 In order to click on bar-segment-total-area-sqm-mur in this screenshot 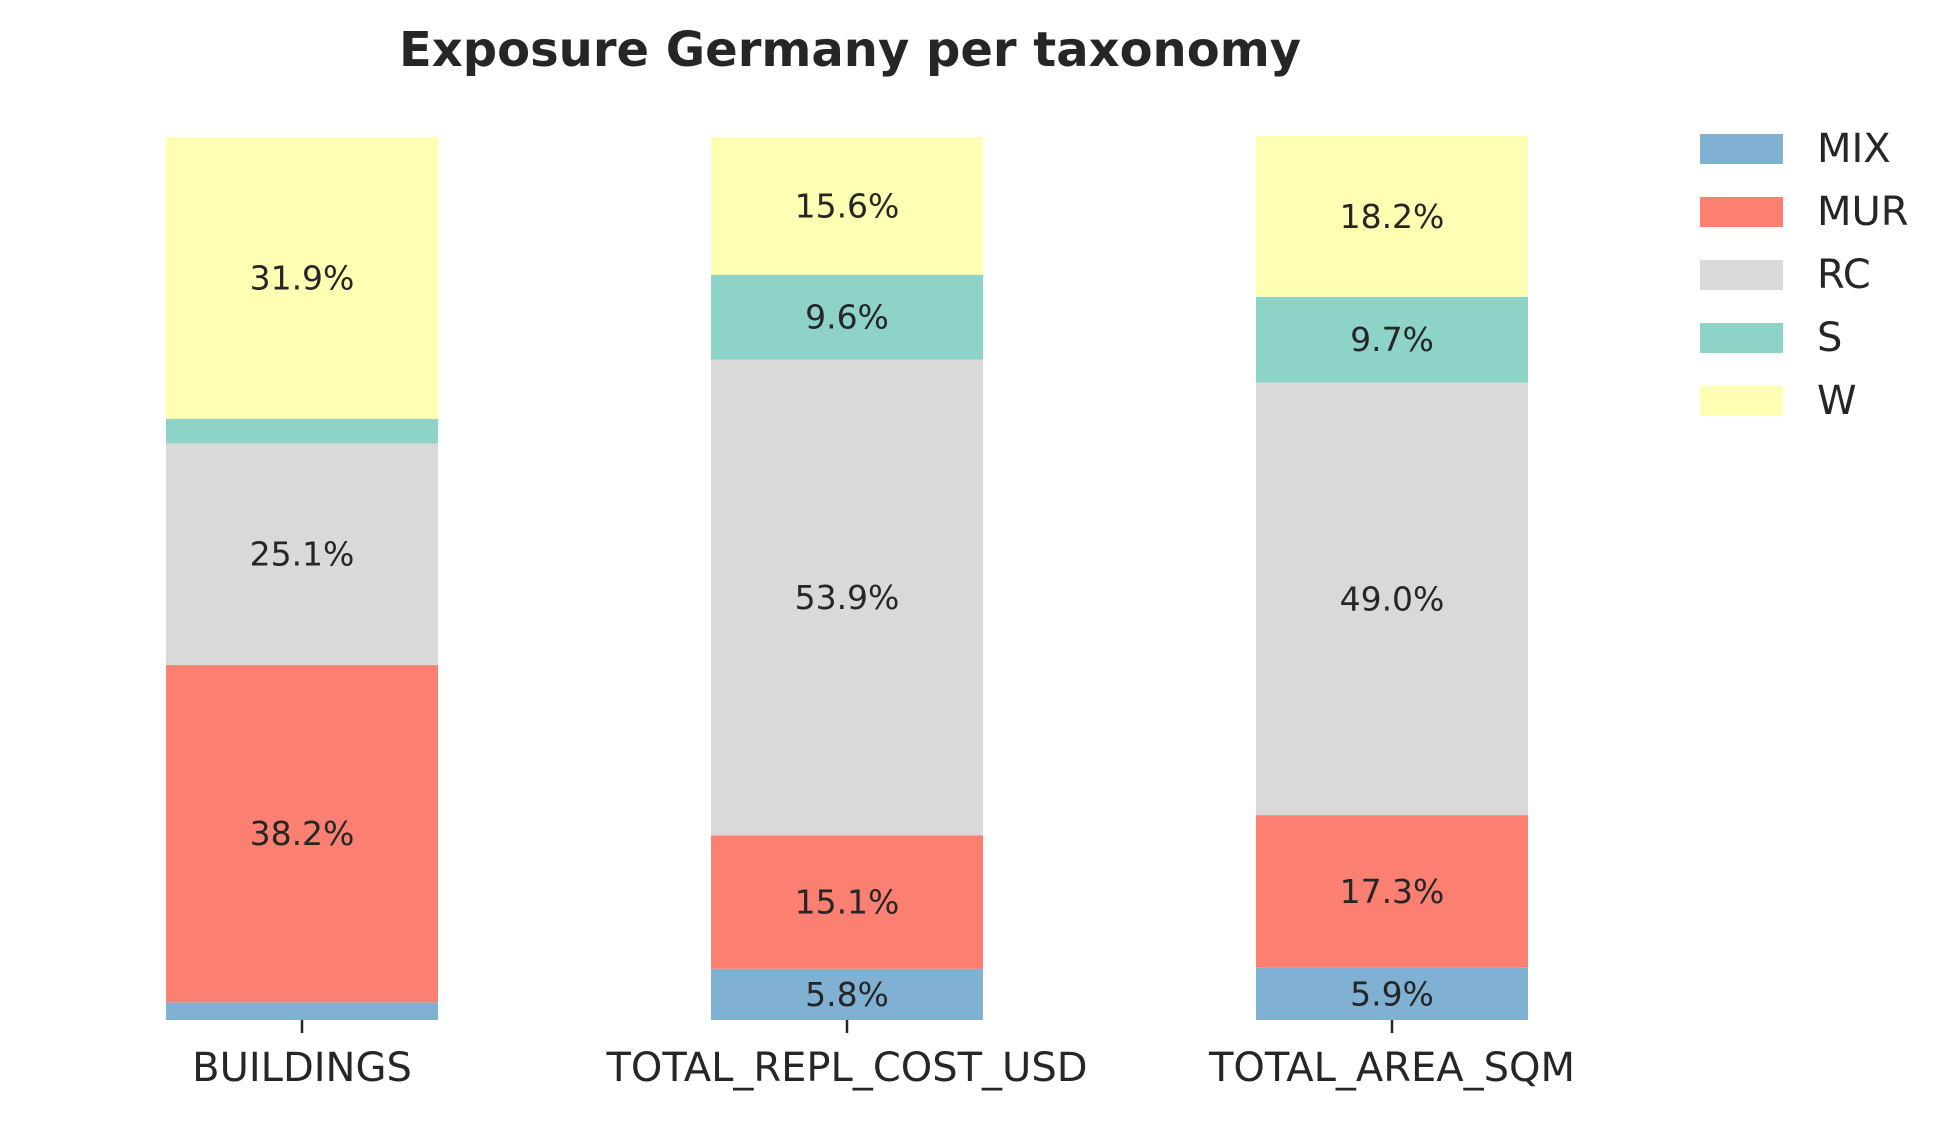, I will do `click(1392, 891)`.